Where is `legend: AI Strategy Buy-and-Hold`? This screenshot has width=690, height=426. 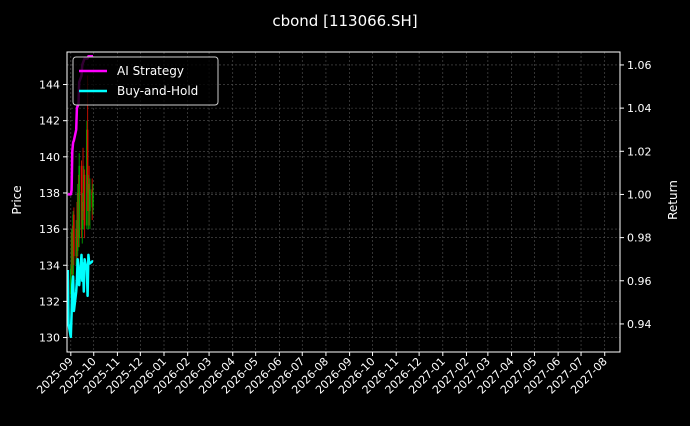
legend: AI Strategy Buy-and-Hold is located at coordinates (145, 81).